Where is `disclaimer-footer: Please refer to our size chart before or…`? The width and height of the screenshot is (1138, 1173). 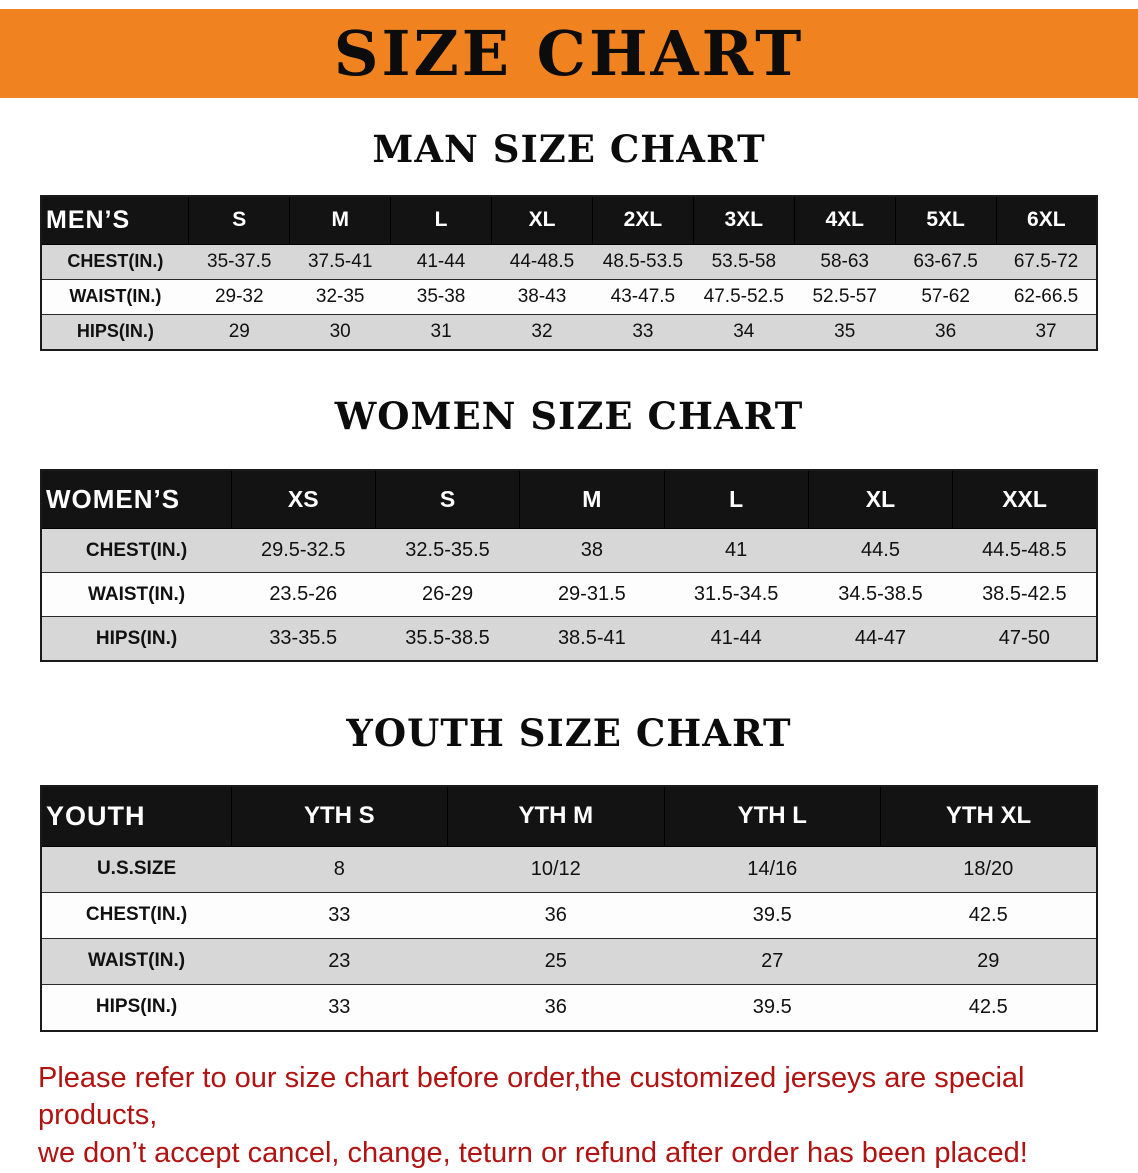 disclaimer-footer: Please refer to our size chart before or… is located at coordinates (569, 1116).